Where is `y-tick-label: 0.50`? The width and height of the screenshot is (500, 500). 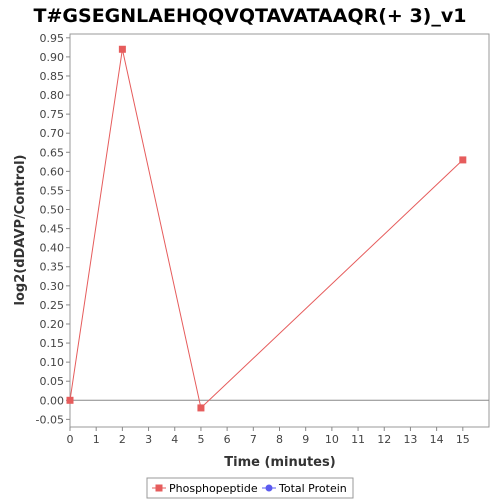
y-tick-label: 0.50 is located at coordinates (52, 210).